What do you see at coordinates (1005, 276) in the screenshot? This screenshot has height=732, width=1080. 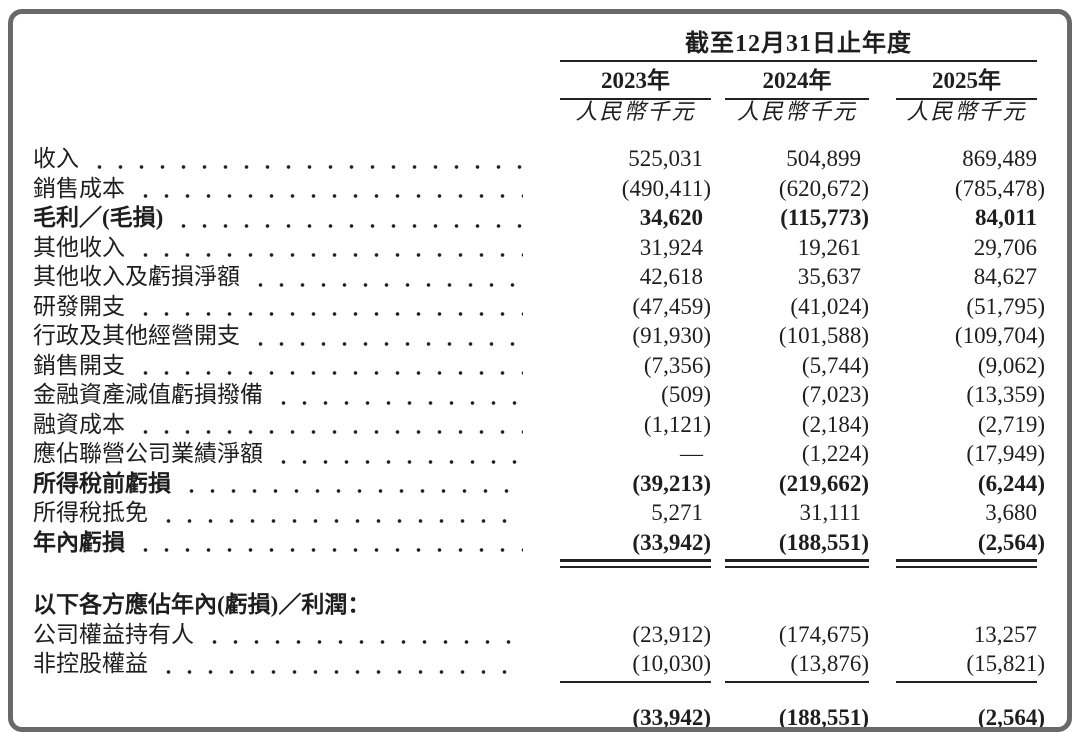 I see `value-2025: 84,627` at bounding box center [1005, 276].